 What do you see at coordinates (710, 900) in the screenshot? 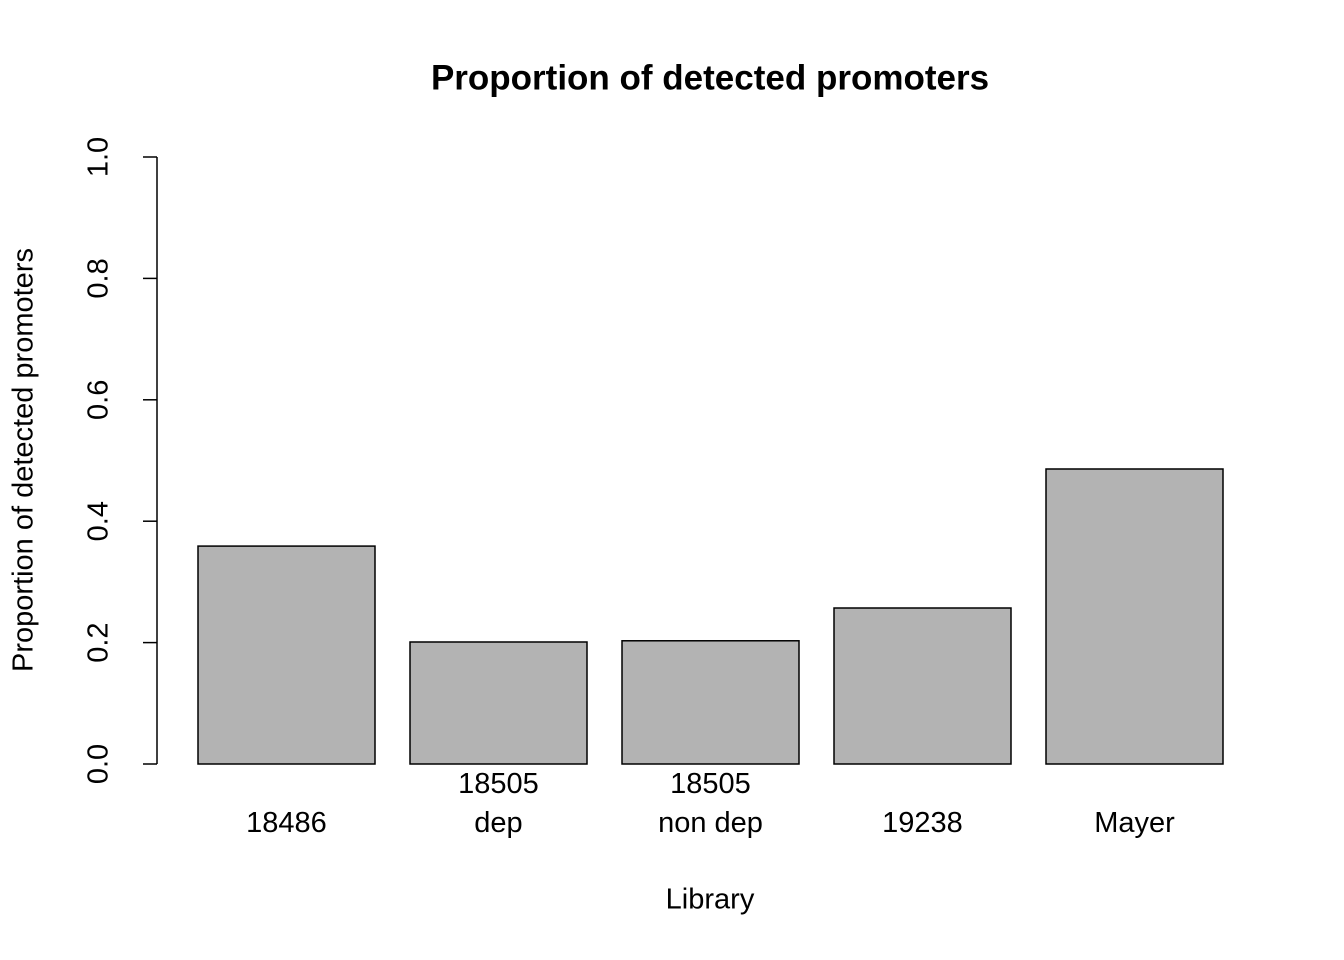
I see `x-axis-label: Library` at bounding box center [710, 900].